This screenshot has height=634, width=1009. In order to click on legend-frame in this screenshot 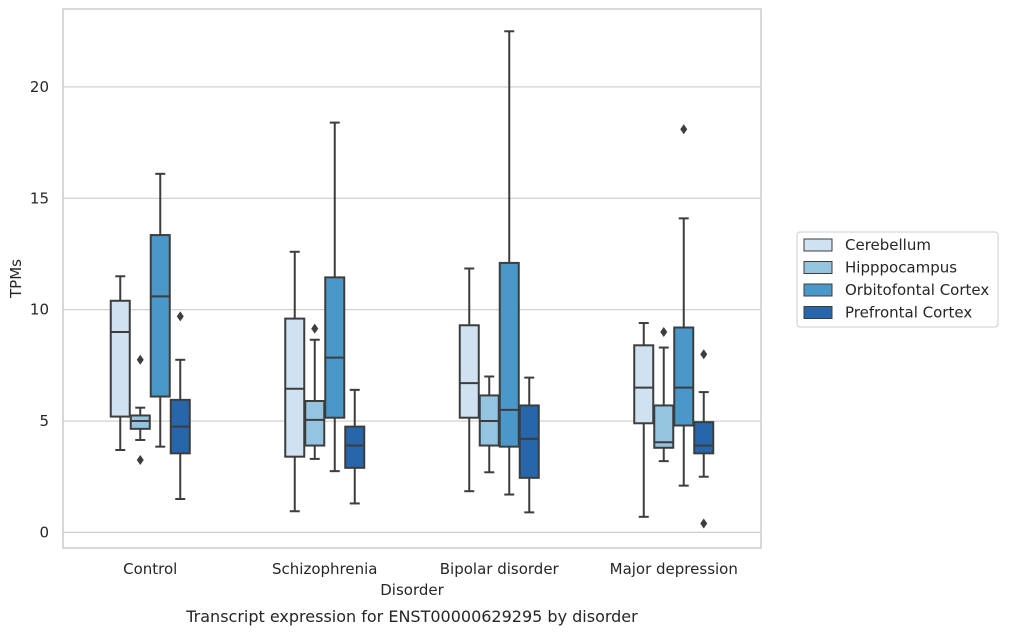, I will do `click(897, 279)`.